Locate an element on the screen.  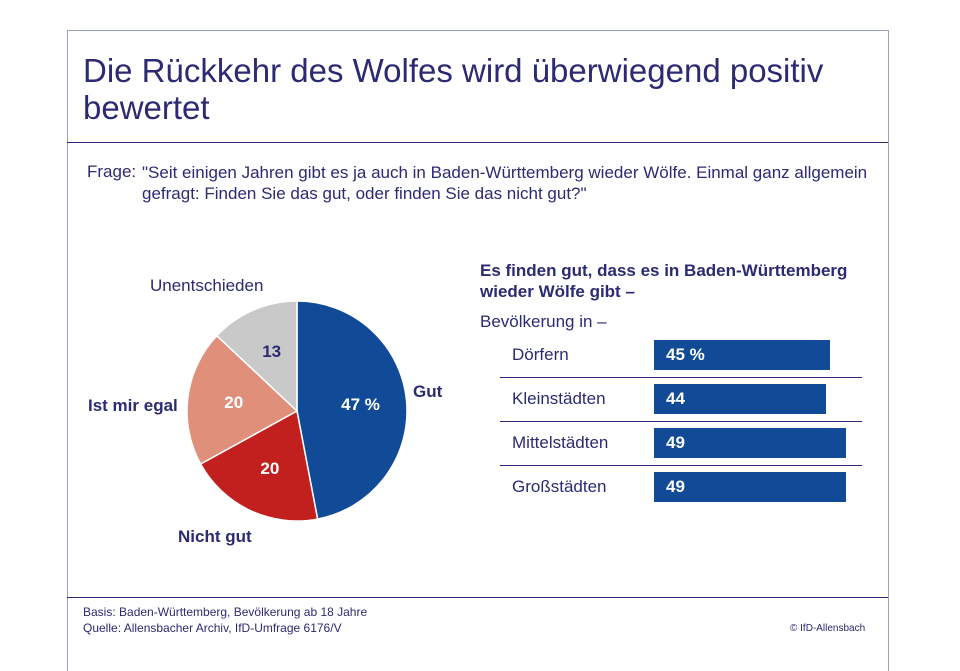
bar-row-0: Dörfern 45 % is located at coordinates (681, 355).